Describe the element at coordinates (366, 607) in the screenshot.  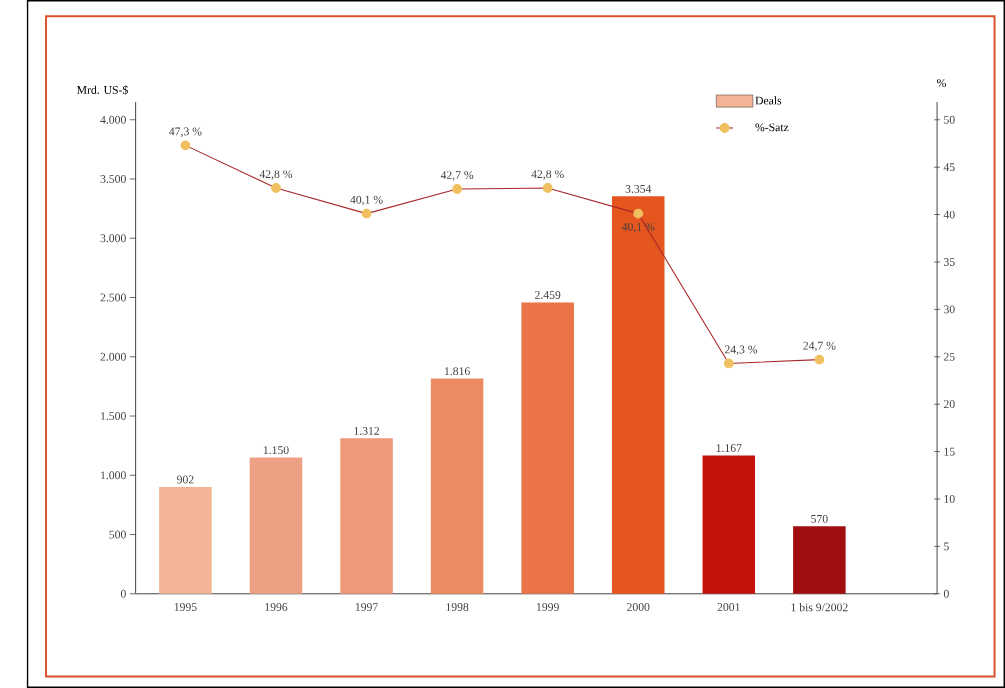
I see `x-tick-label: 1997` at that location.